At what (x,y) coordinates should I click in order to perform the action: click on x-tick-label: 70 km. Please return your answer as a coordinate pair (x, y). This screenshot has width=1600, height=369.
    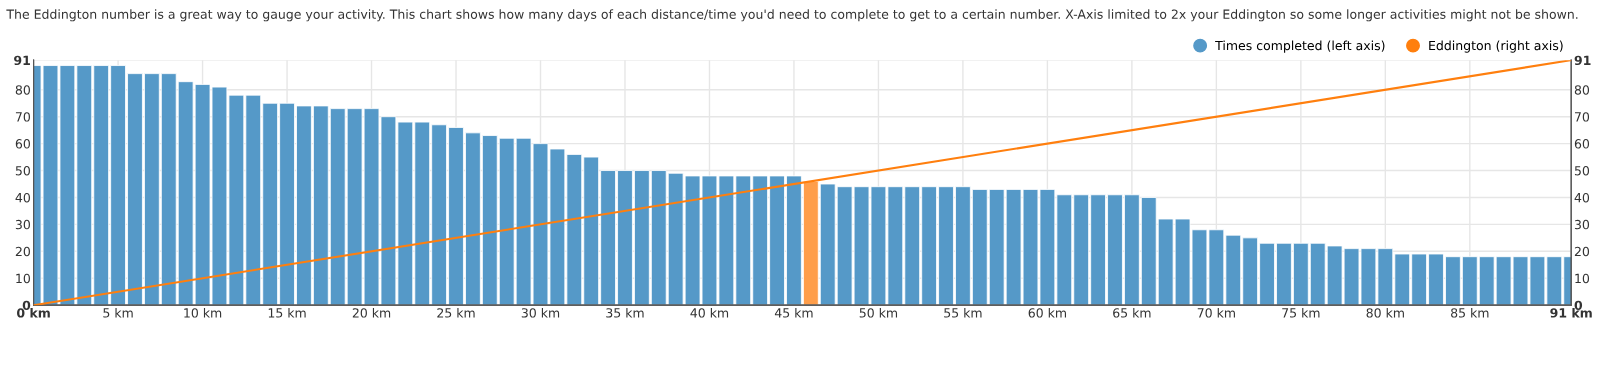
    Looking at the image, I should click on (1216, 312).